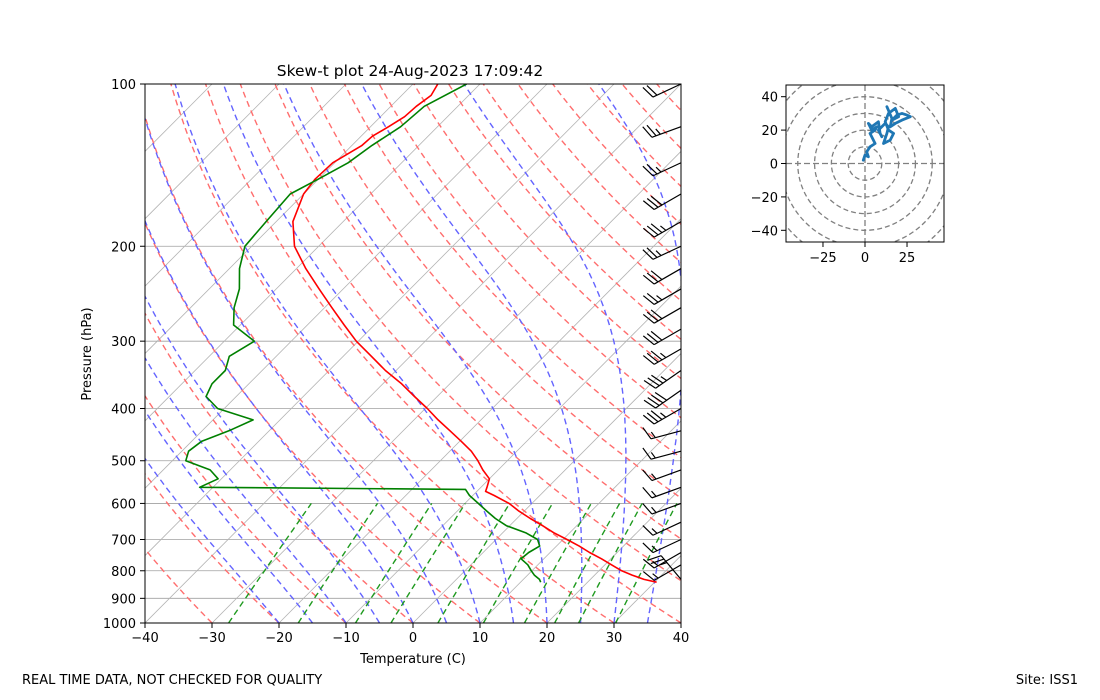 The image size is (1100, 700). I want to click on y-tick-label: 800, so click(123, 572).